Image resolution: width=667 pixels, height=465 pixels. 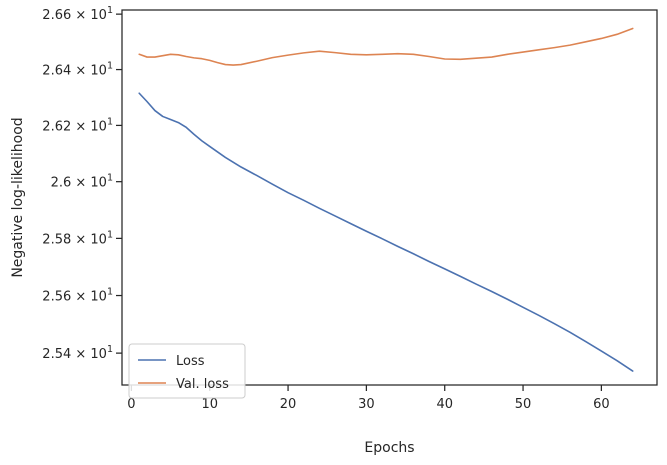 What do you see at coordinates (77, 296) in the screenshot?
I see `y-tick-label: 2.56 × 10¹` at bounding box center [77, 296].